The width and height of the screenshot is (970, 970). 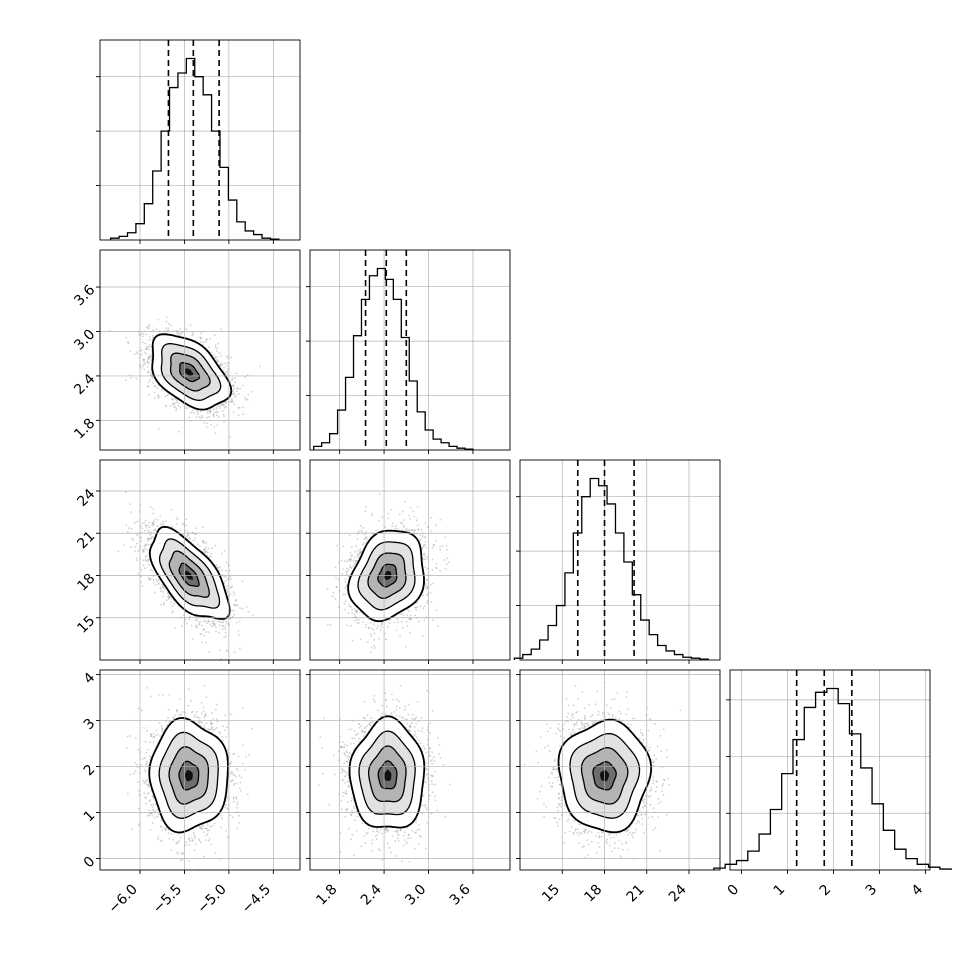 I want to click on x-tick-label: 0, so click(x=734, y=891).